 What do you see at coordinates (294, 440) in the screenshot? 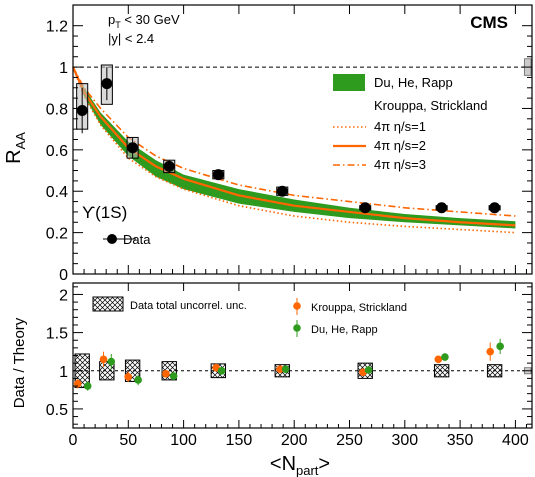
I see `x-tick-label: 200` at bounding box center [294, 440].